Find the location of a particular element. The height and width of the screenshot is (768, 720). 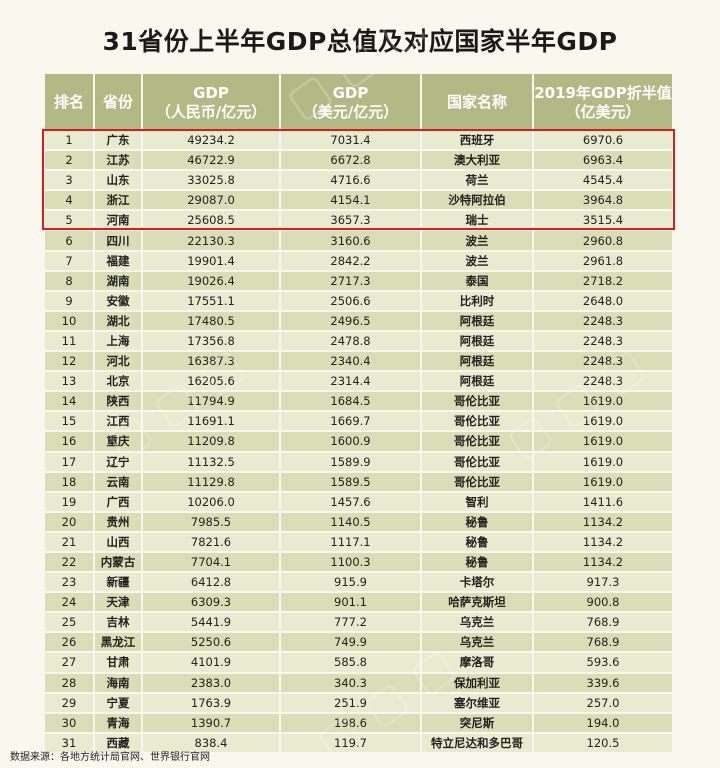

cell-country: 波兰 is located at coordinates (477, 241).